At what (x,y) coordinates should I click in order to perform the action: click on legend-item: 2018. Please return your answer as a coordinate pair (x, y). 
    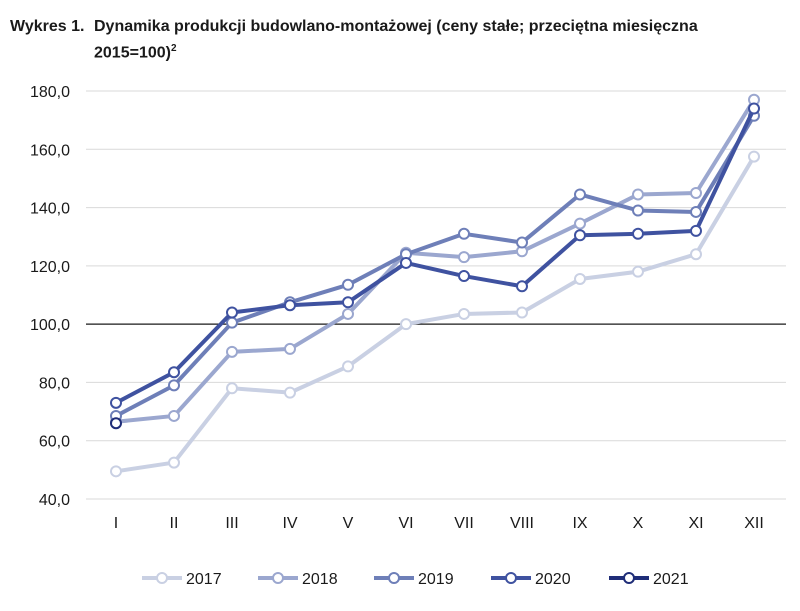
    Looking at the image, I should click on (298, 579).